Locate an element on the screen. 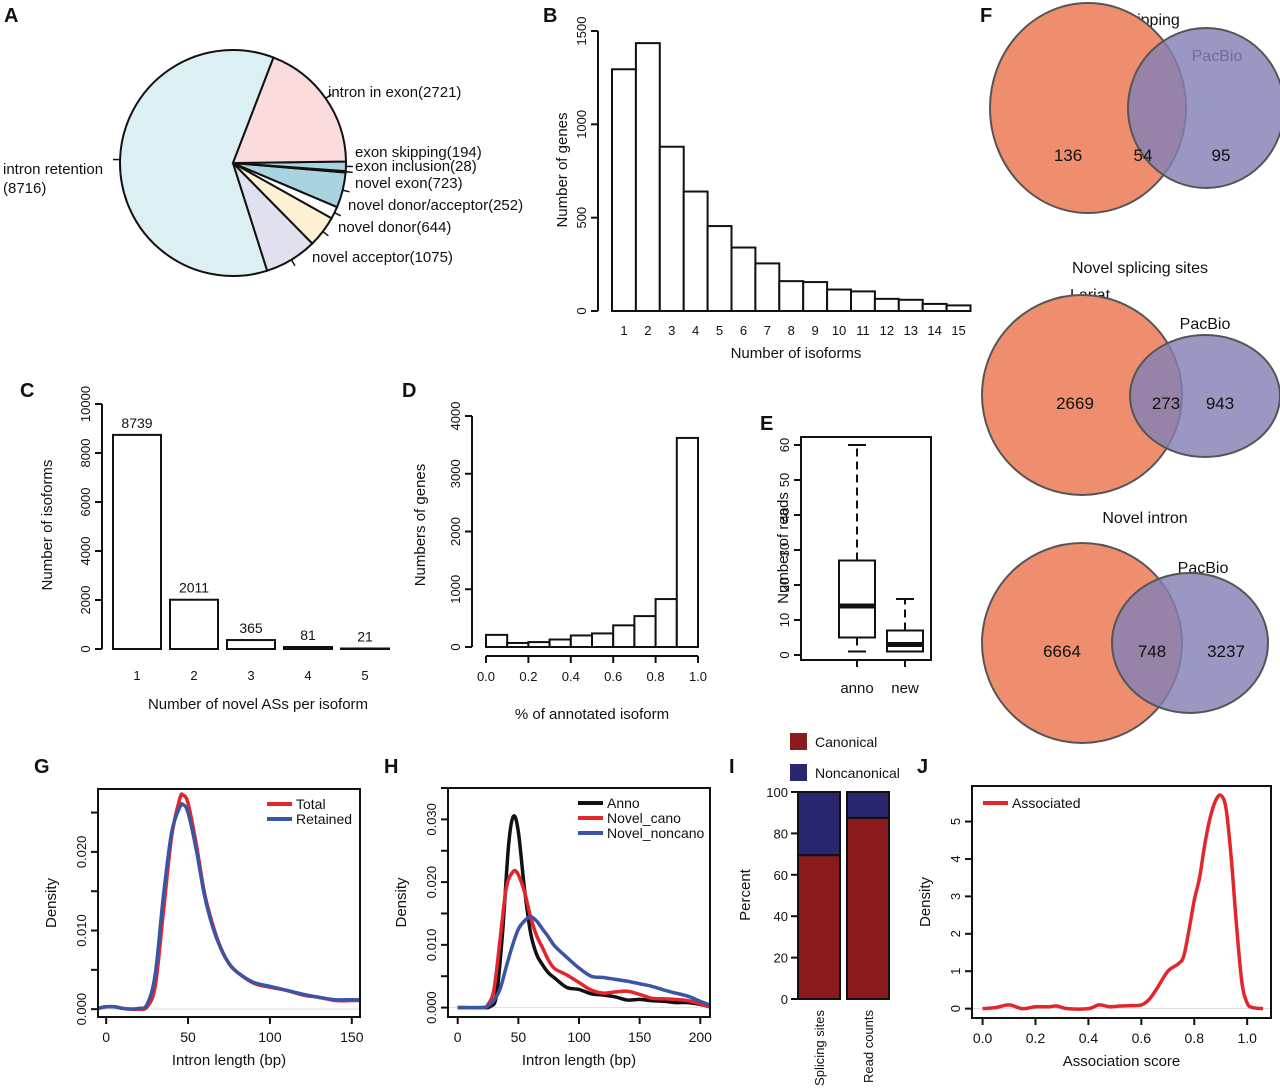  panel-letter-j: J is located at coordinates (922, 767).